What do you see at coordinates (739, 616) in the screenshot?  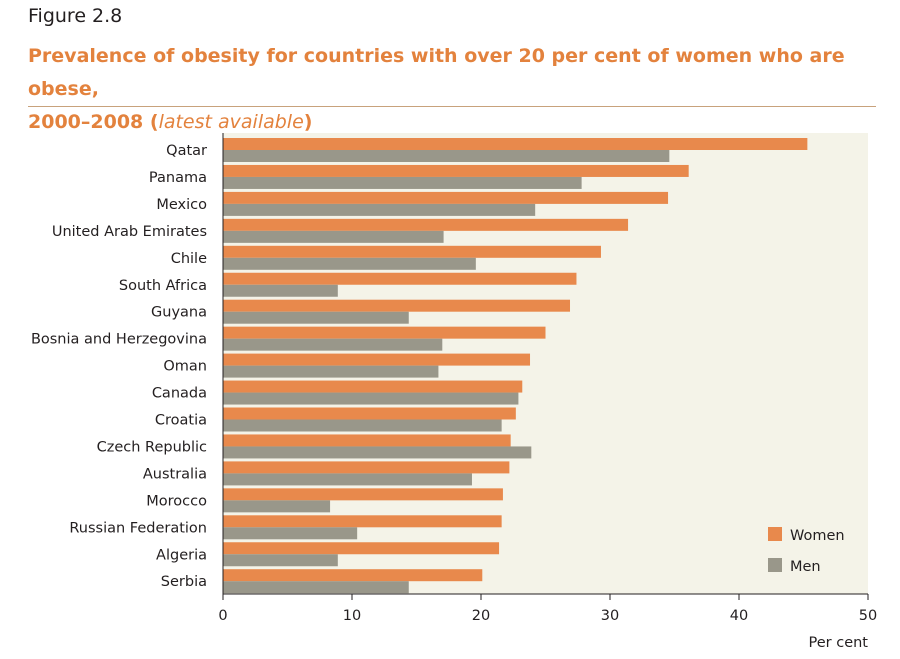 I see `x-tick-label: 40` at bounding box center [739, 616].